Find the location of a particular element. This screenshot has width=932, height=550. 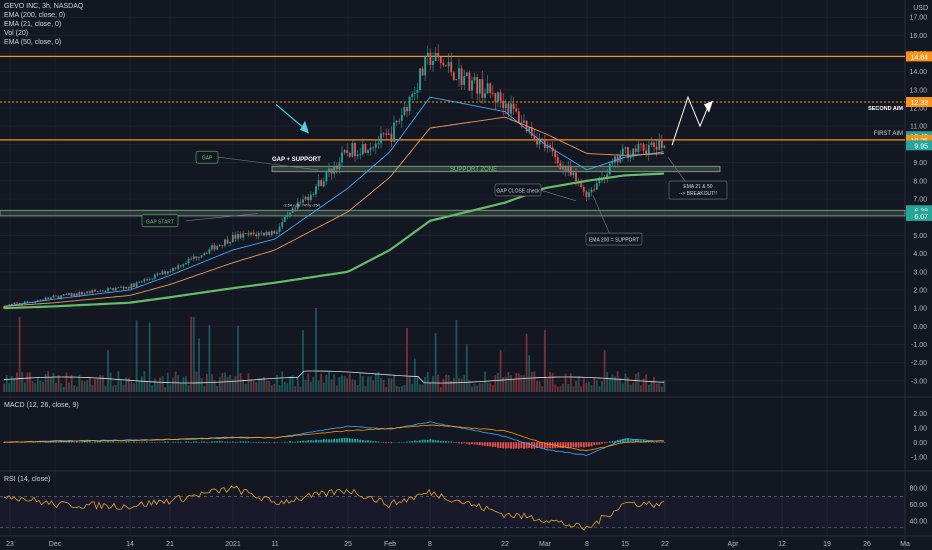

legend-ema200: EMA (200, close, 0) is located at coordinates (35, 15).